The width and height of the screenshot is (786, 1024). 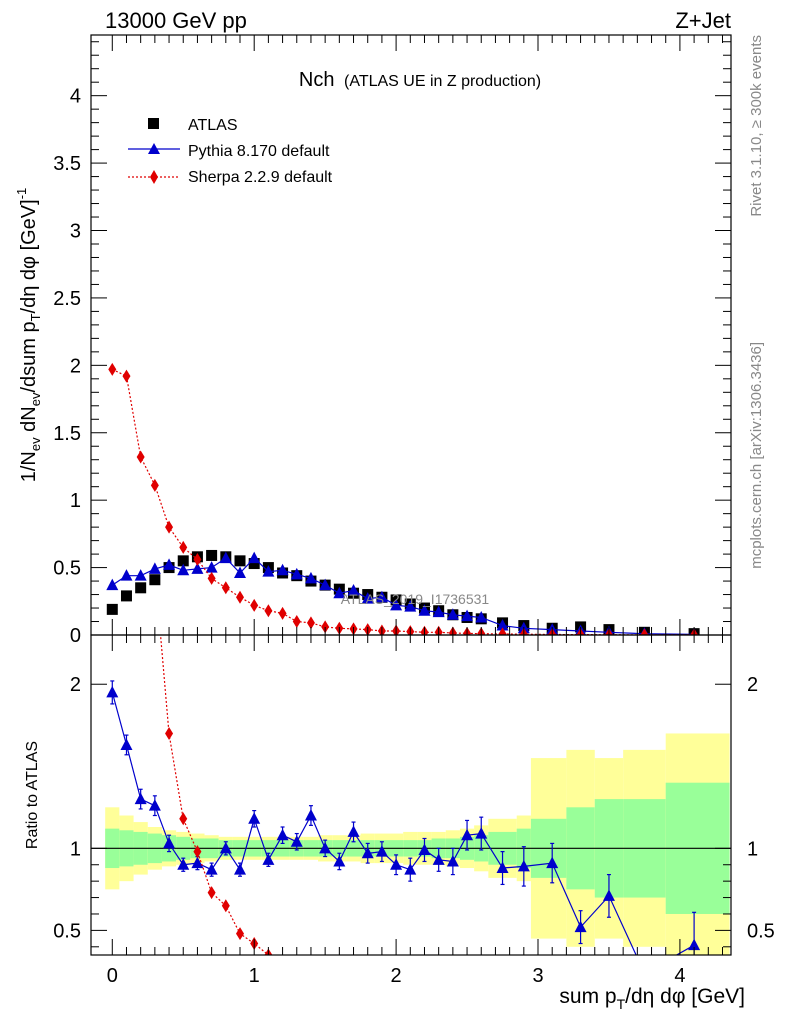 I want to click on header-process-label: Z+Jet, so click(x=703, y=20).